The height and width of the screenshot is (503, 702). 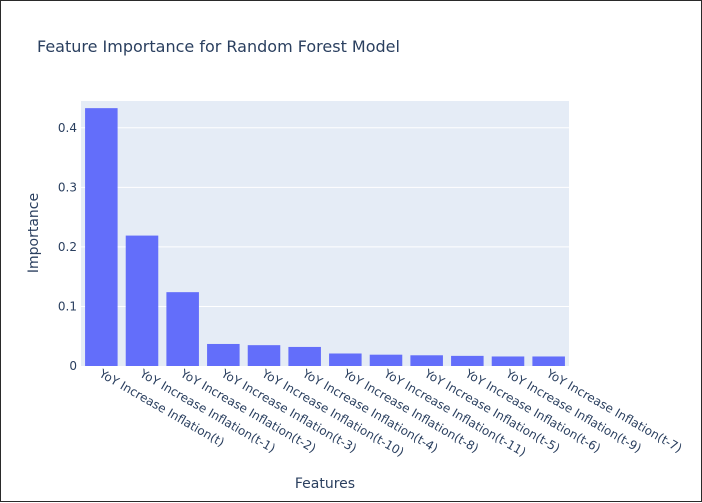 I want to click on y-tick-label: 0.4, so click(x=67, y=128).